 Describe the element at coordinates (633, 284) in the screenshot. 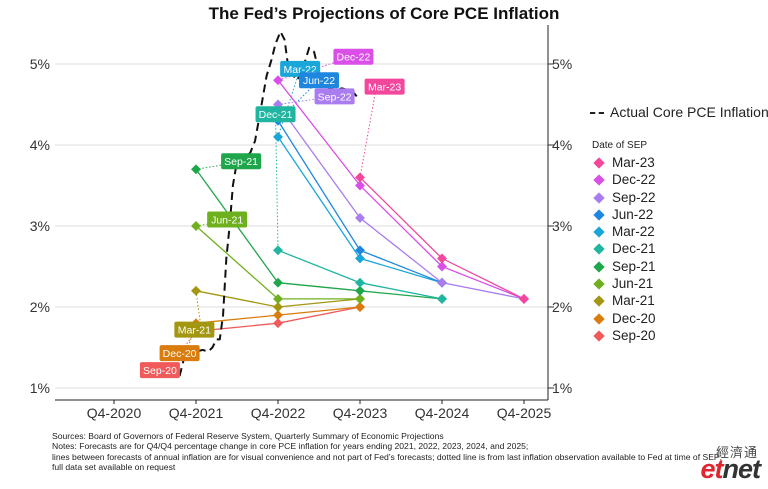

I see `legend-label-jun-21: Jun-21` at that location.